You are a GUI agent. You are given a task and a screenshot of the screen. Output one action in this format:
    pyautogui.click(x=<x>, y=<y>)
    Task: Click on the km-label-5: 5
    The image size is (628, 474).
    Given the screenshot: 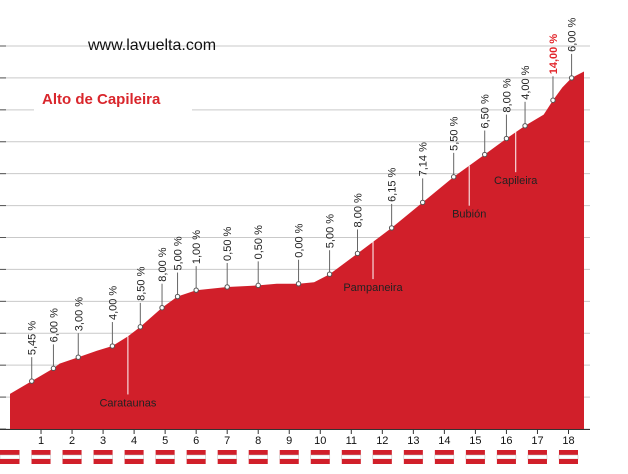 What is the action you would take?
    pyautogui.click(x=165, y=441)
    